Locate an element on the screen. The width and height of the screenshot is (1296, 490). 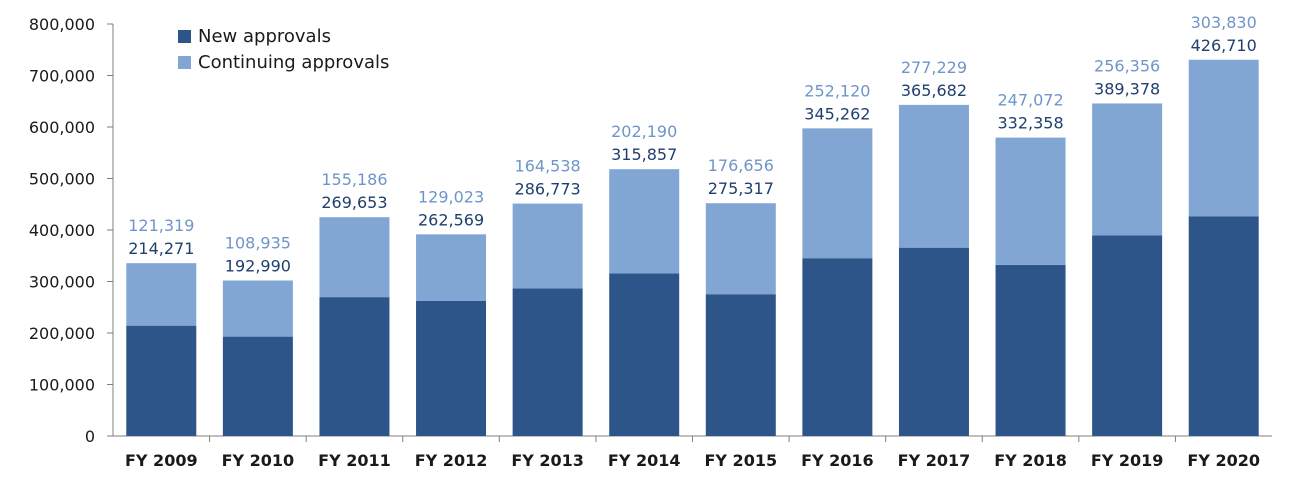
y-tick-label: 700,000 is located at coordinates (62, 76).